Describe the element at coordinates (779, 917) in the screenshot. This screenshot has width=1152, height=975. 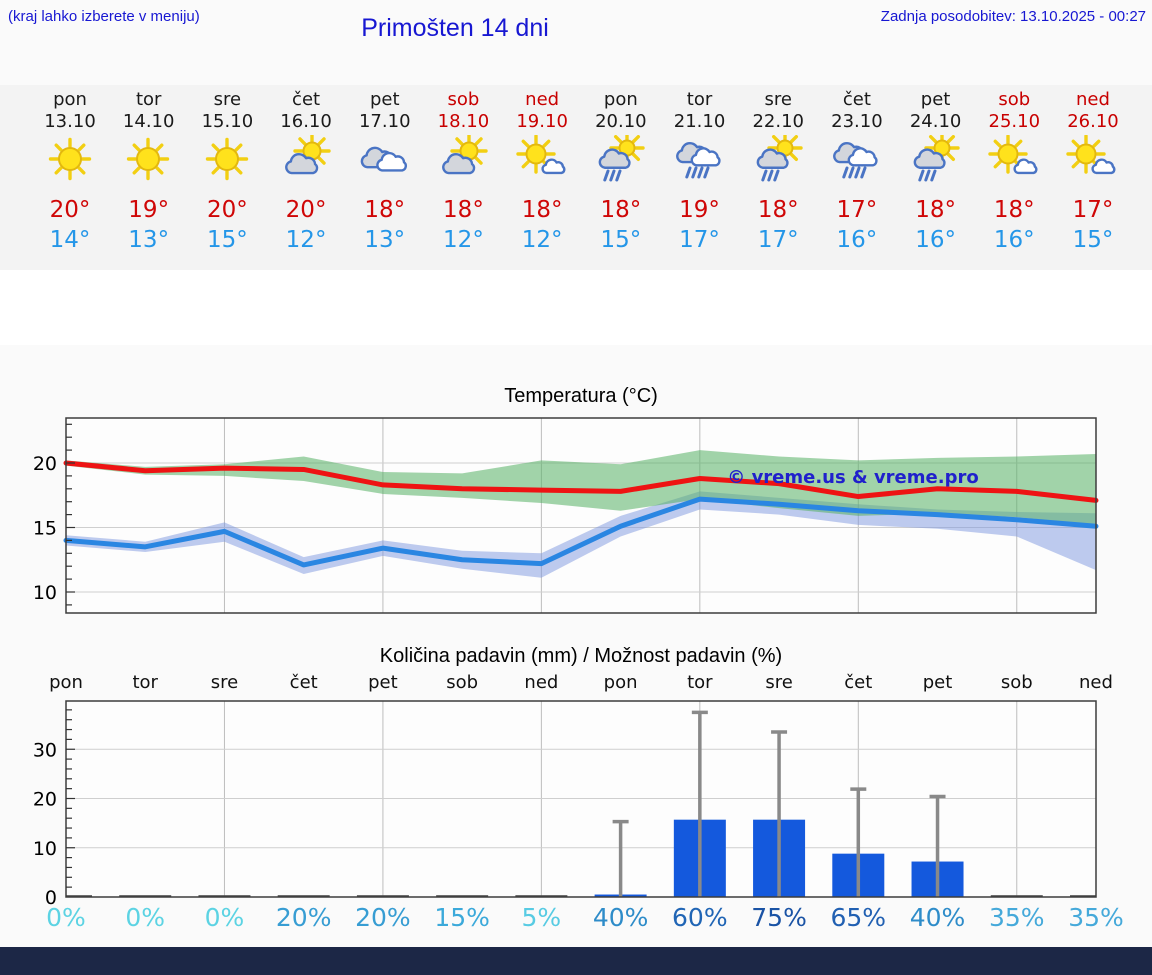
I see `precip-probability-label: 75%` at that location.